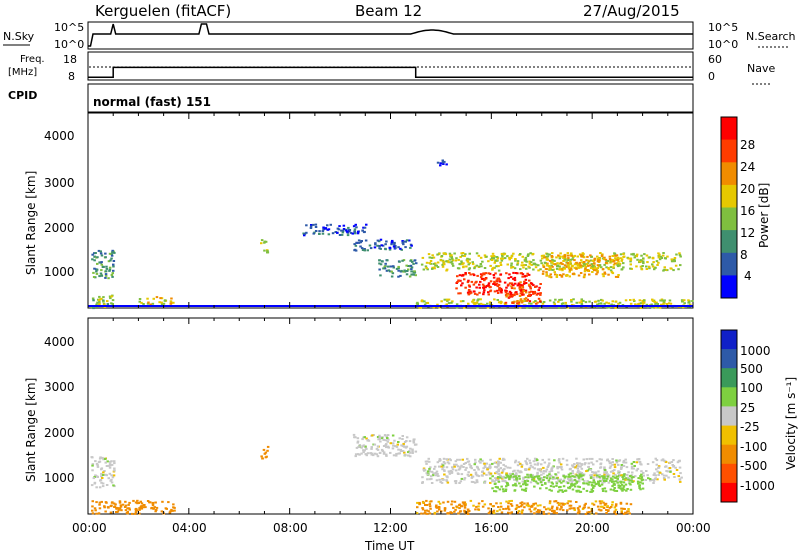  What do you see at coordinates (59, 228) in the screenshot?
I see `power-y-tick: 2000` at bounding box center [59, 228].